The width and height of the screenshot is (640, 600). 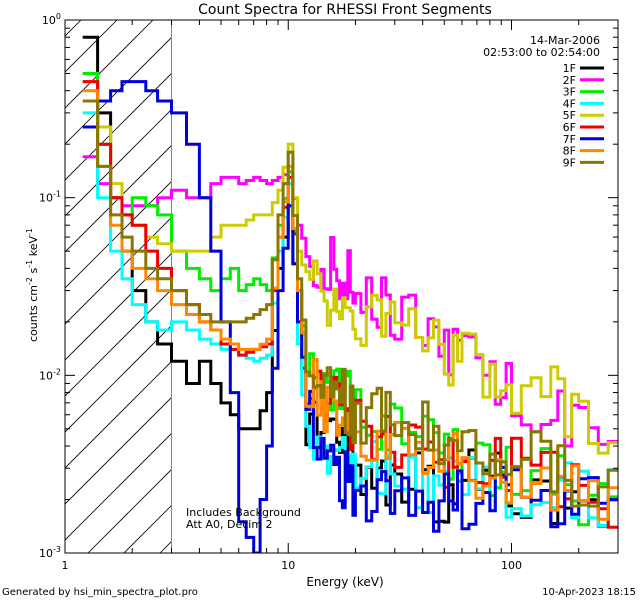 I want to click on annotation-background: Includes Background, so click(x=243, y=512).